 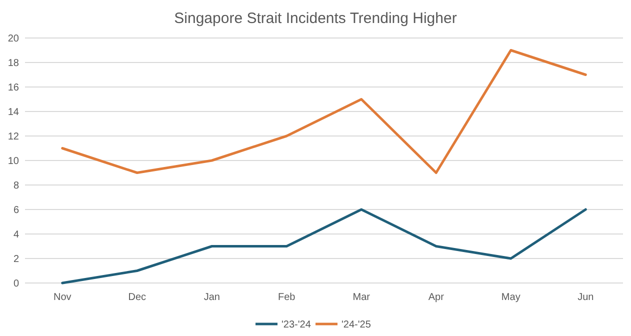 I want to click on legend-label: '24-'25, so click(x=357, y=325).